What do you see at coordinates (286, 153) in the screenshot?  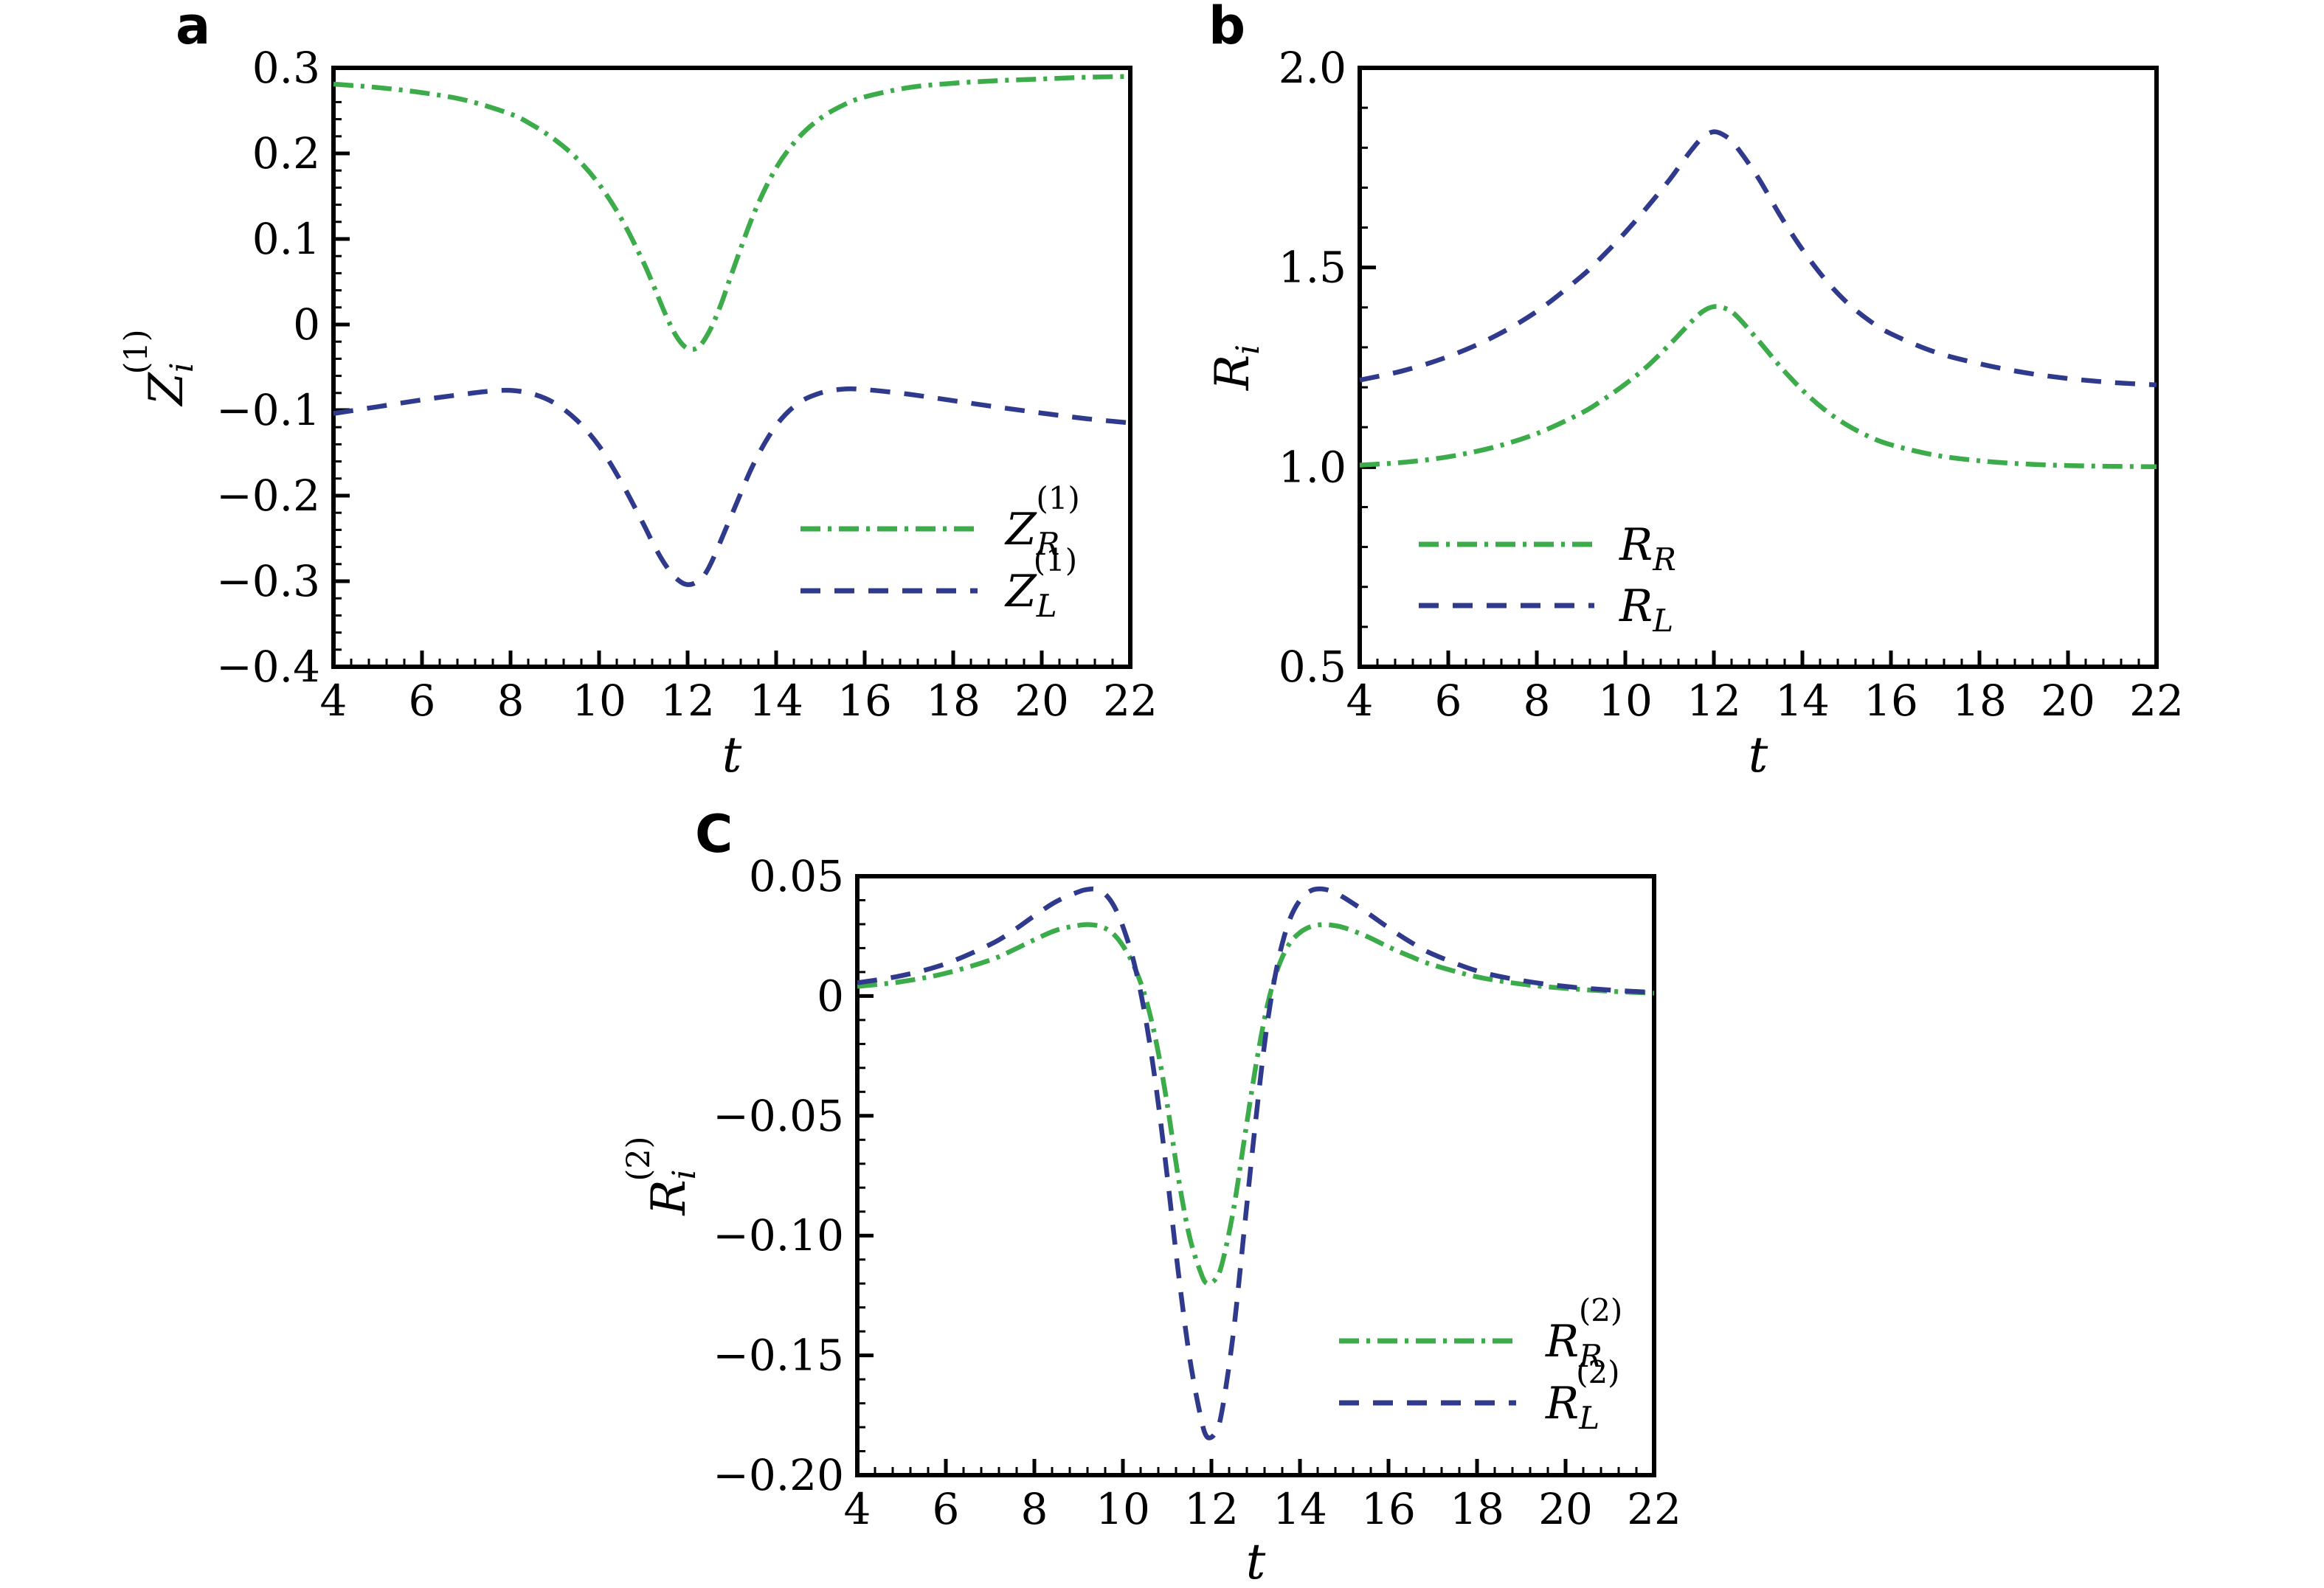 I see `y-tick-label: 0.2` at bounding box center [286, 153].